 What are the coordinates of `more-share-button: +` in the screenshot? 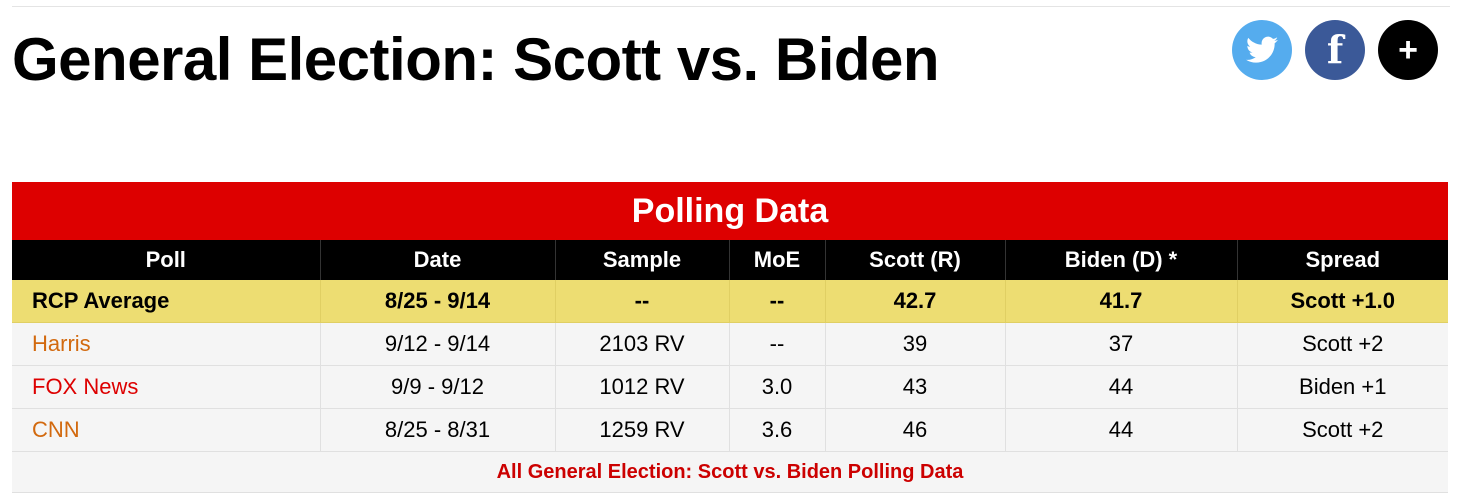 It's located at (1408, 50).